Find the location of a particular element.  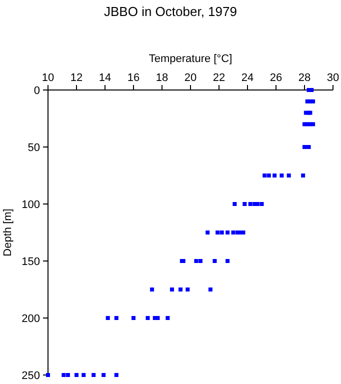

y-tick-label: 250 is located at coordinates (31, 376).